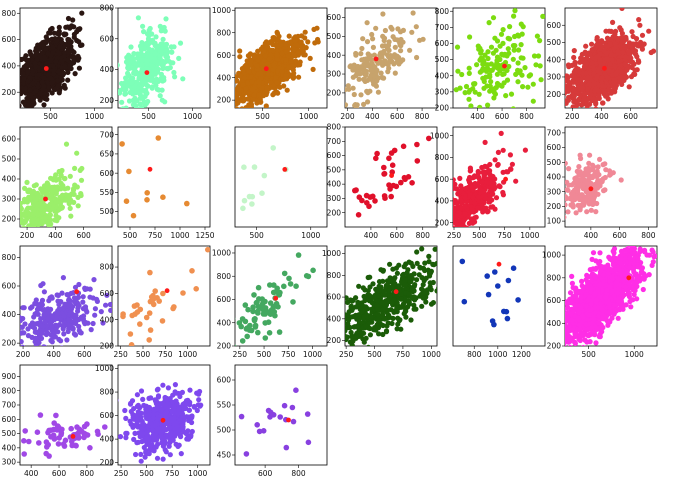  Describe the element at coordinates (504, 66) in the screenshot. I see `centroid-marker` at that location.